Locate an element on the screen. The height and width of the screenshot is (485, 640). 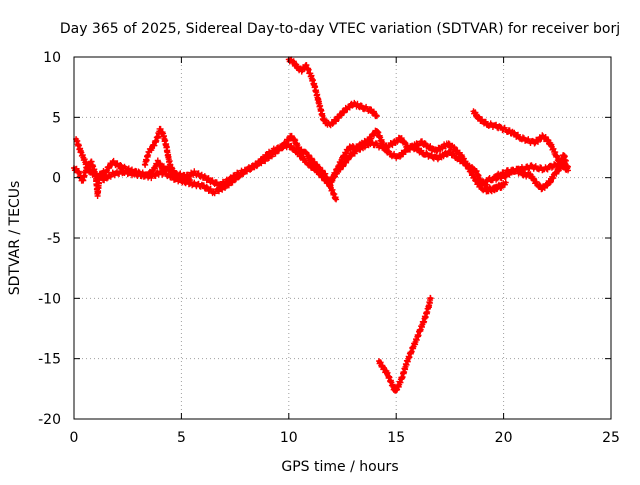
y-tick-label: 0 is located at coordinates (56, 179).